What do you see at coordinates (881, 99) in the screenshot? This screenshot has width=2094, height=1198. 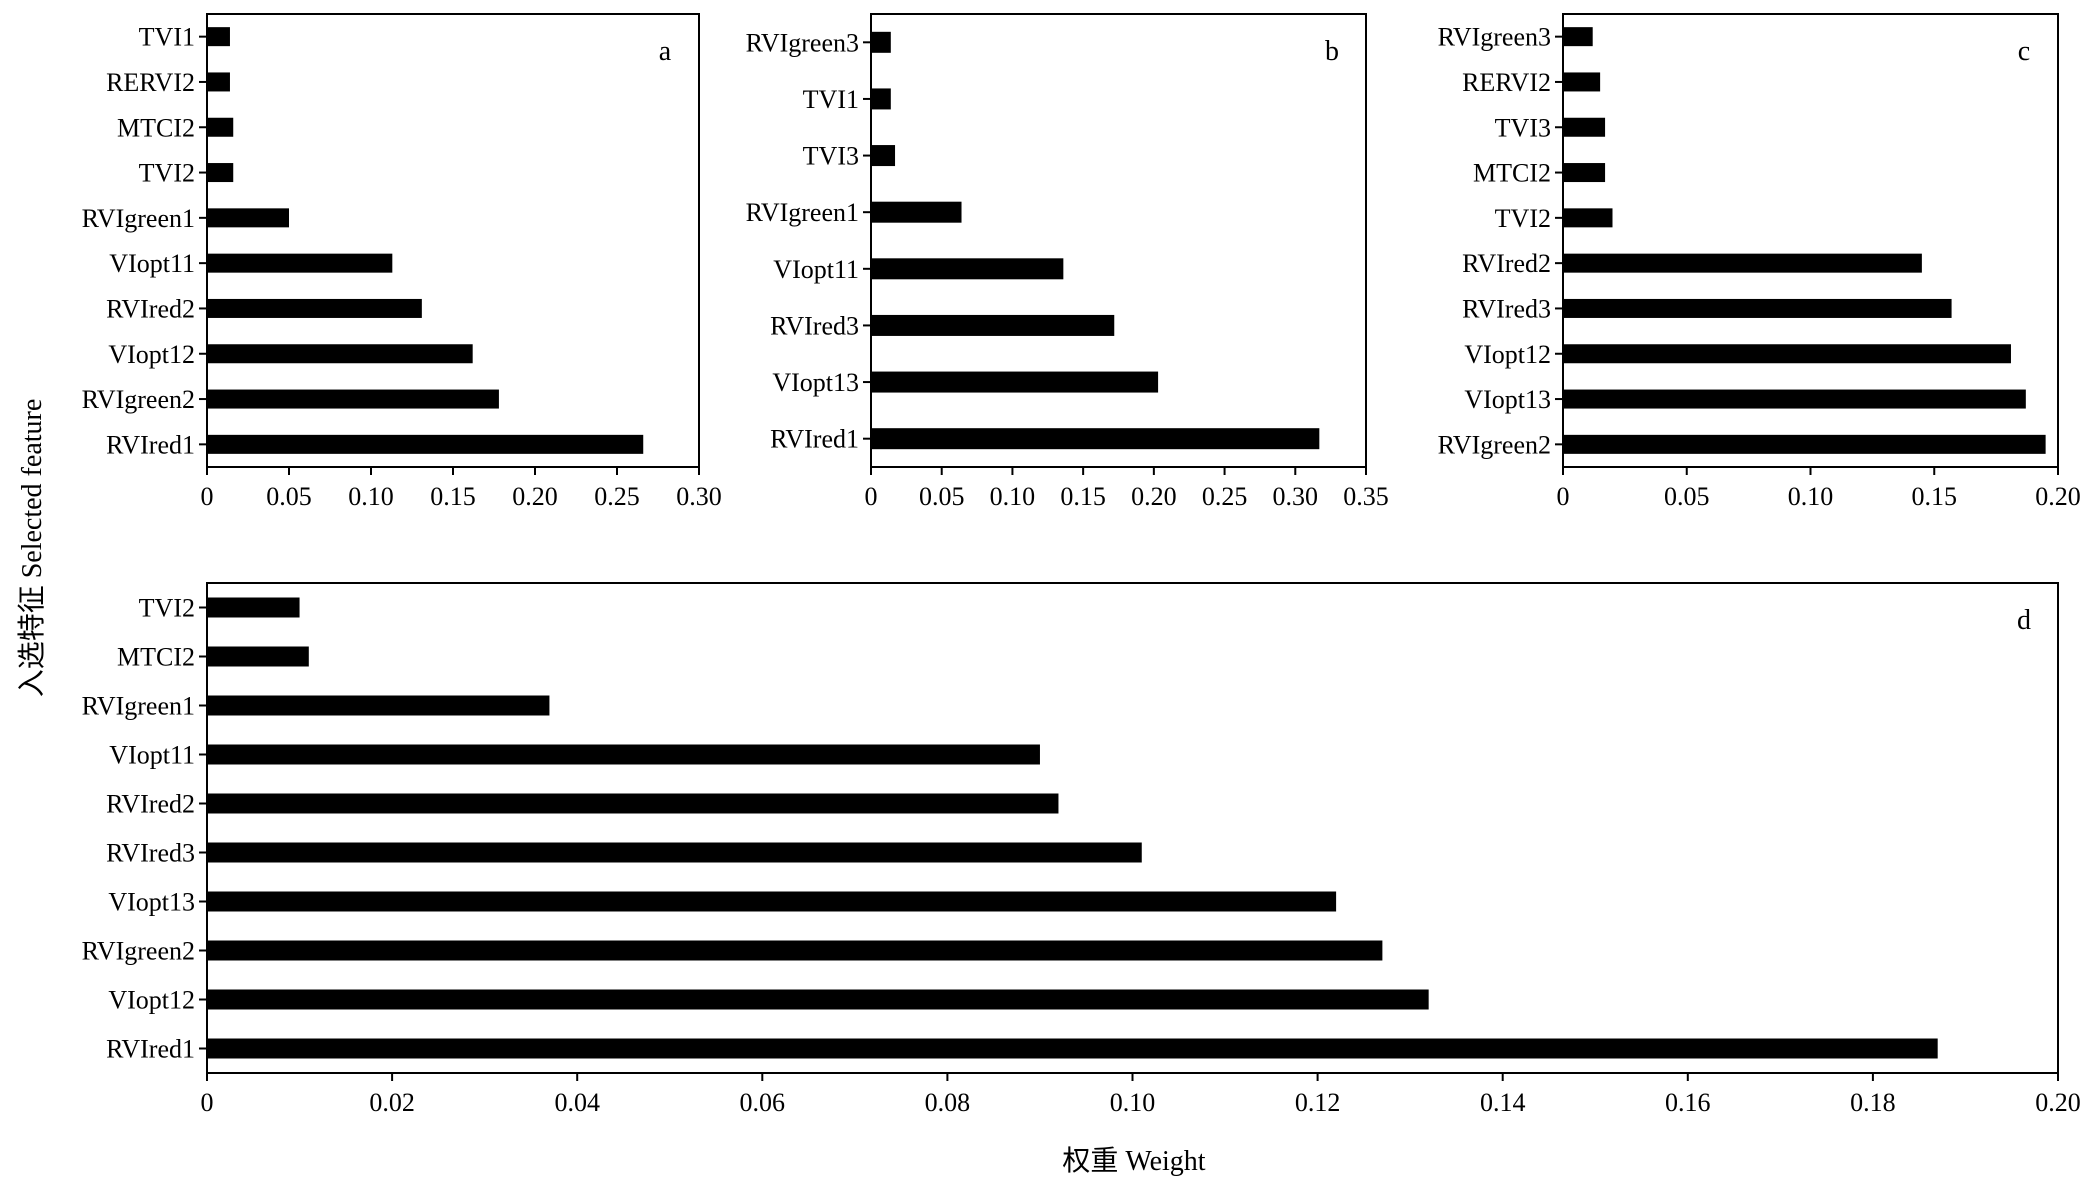 I see `bar-TVI1` at bounding box center [881, 99].